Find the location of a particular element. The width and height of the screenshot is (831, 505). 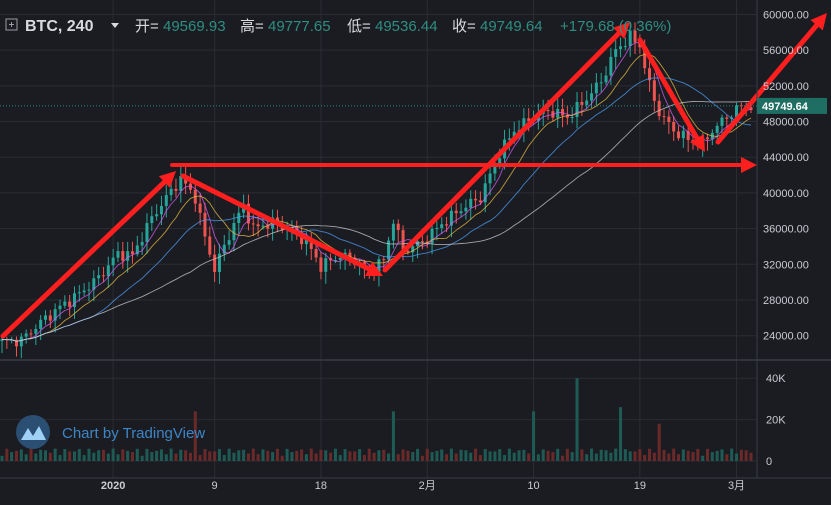

chevron-down-icon is located at coordinates (115, 25).